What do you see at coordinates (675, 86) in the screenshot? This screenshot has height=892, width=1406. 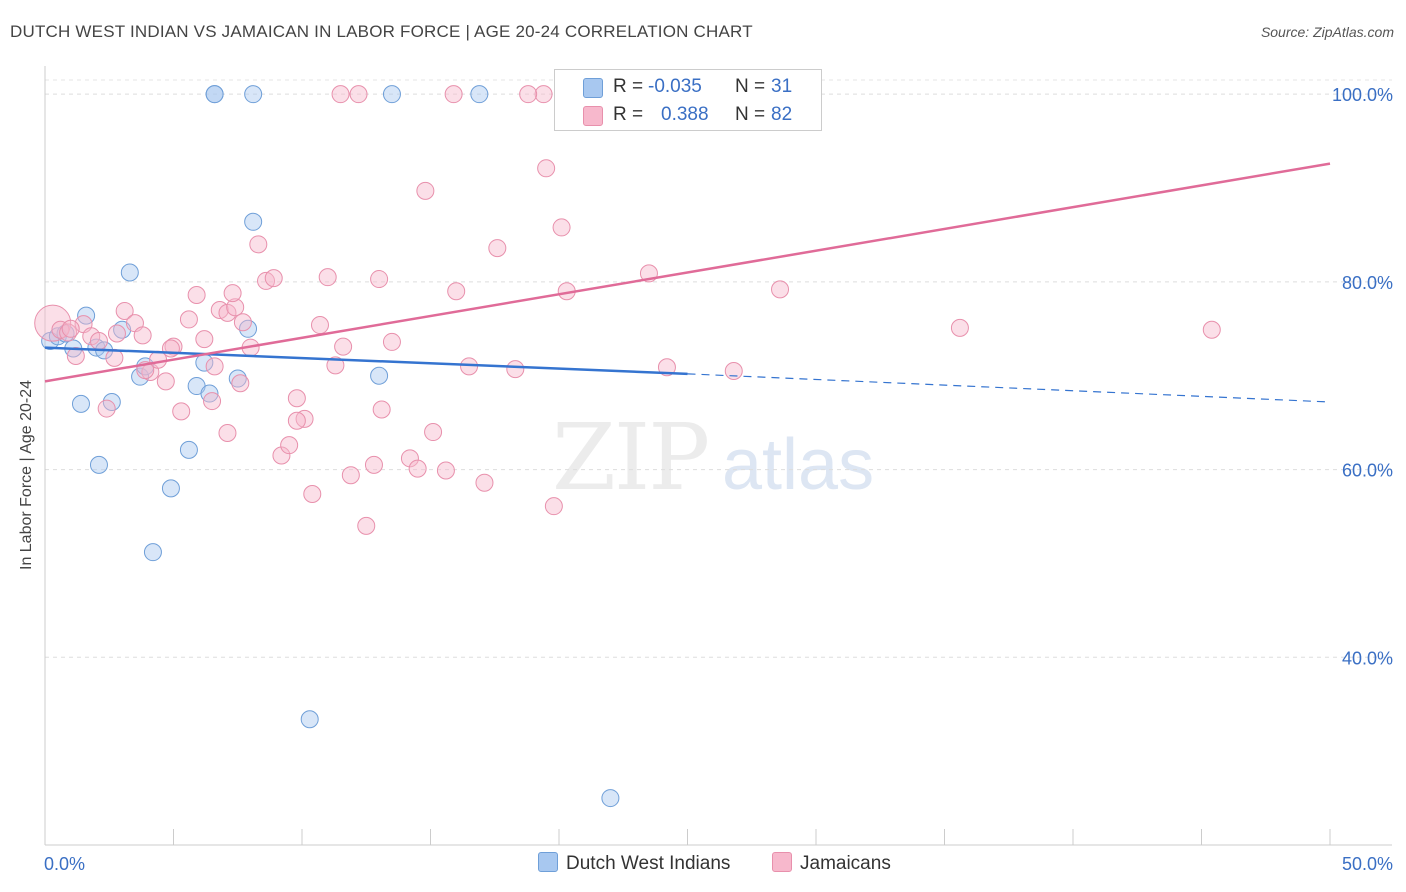 I see `legend-r-value: -0.035` at bounding box center [675, 86].